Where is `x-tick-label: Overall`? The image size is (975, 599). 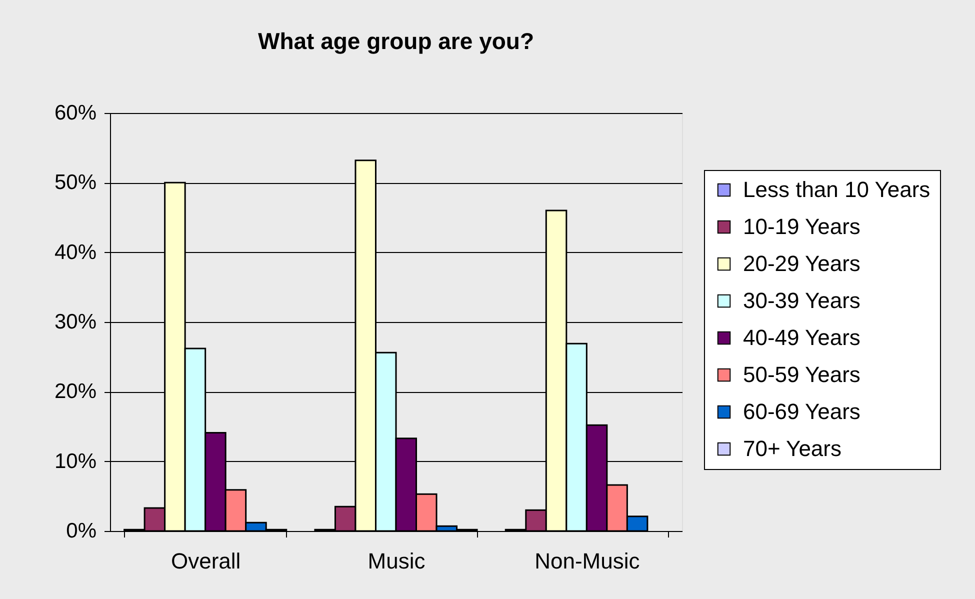 x-tick-label: Overall is located at coordinates (205, 561).